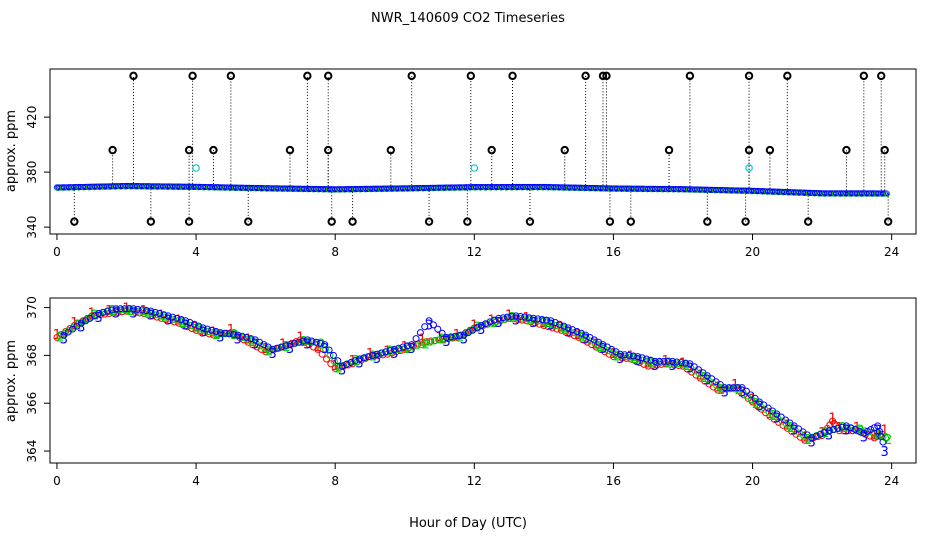 Image resolution: width=936 pixels, height=540 pixels. Describe the element at coordinates (326, 359) in the screenshot. I see `series-1-point` at that location.